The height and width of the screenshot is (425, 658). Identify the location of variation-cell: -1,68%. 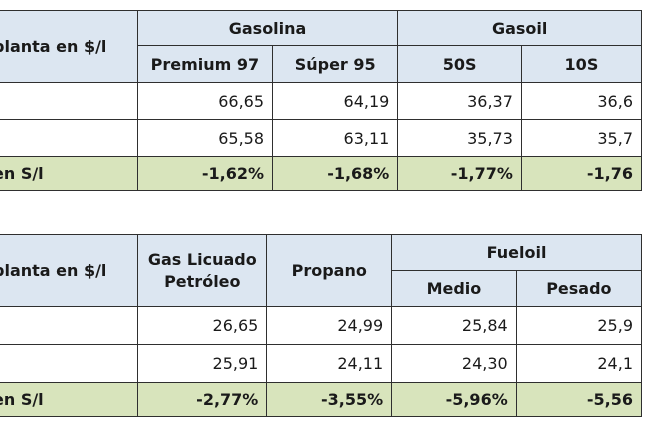
(335, 173).